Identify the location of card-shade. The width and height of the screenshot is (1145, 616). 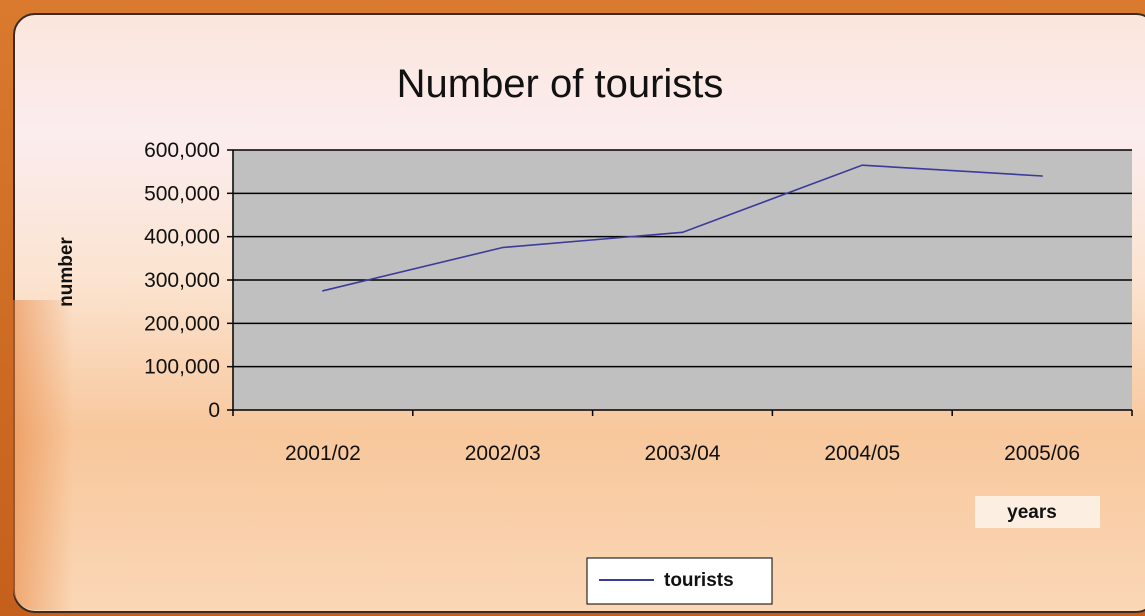
(43, 455).